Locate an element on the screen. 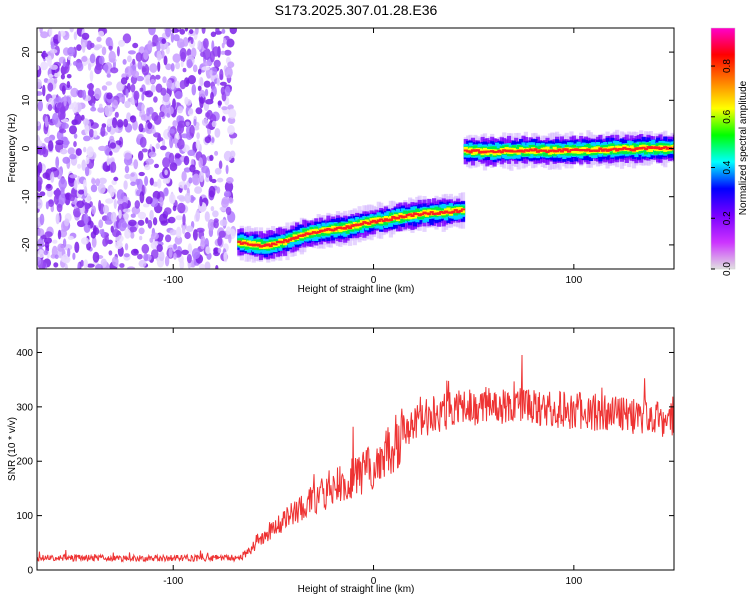 Image resolution: width=750 pixels, height=600 pixels. x-tick-label: -100 is located at coordinates (173, 581).